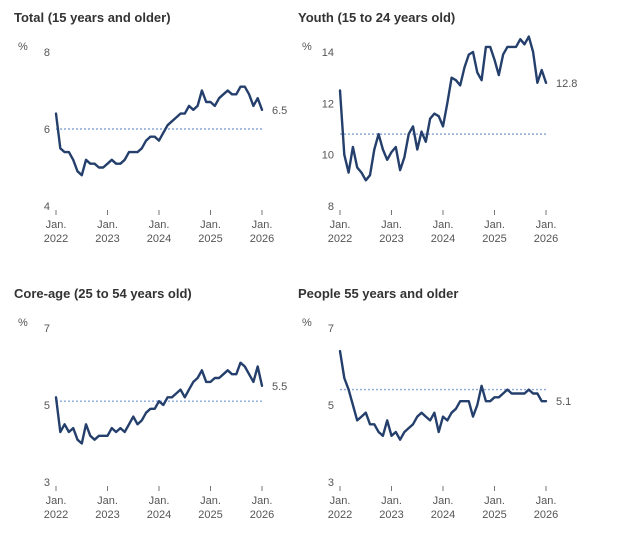 This screenshot has height=546, width=640. What do you see at coordinates (279, 111) in the screenshot?
I see `end-value-label: 6.5` at bounding box center [279, 111].